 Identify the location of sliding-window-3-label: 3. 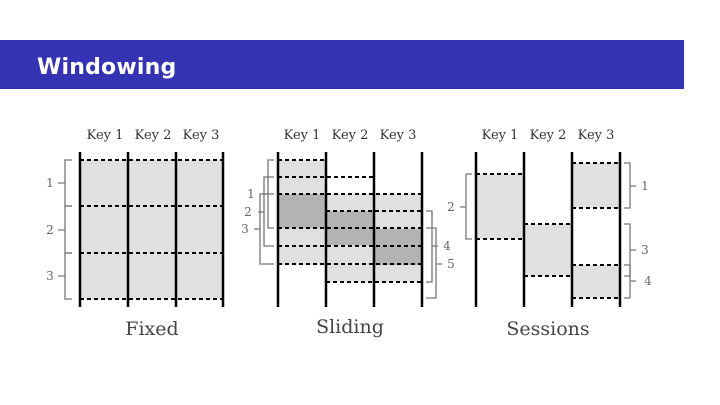
(245, 229).